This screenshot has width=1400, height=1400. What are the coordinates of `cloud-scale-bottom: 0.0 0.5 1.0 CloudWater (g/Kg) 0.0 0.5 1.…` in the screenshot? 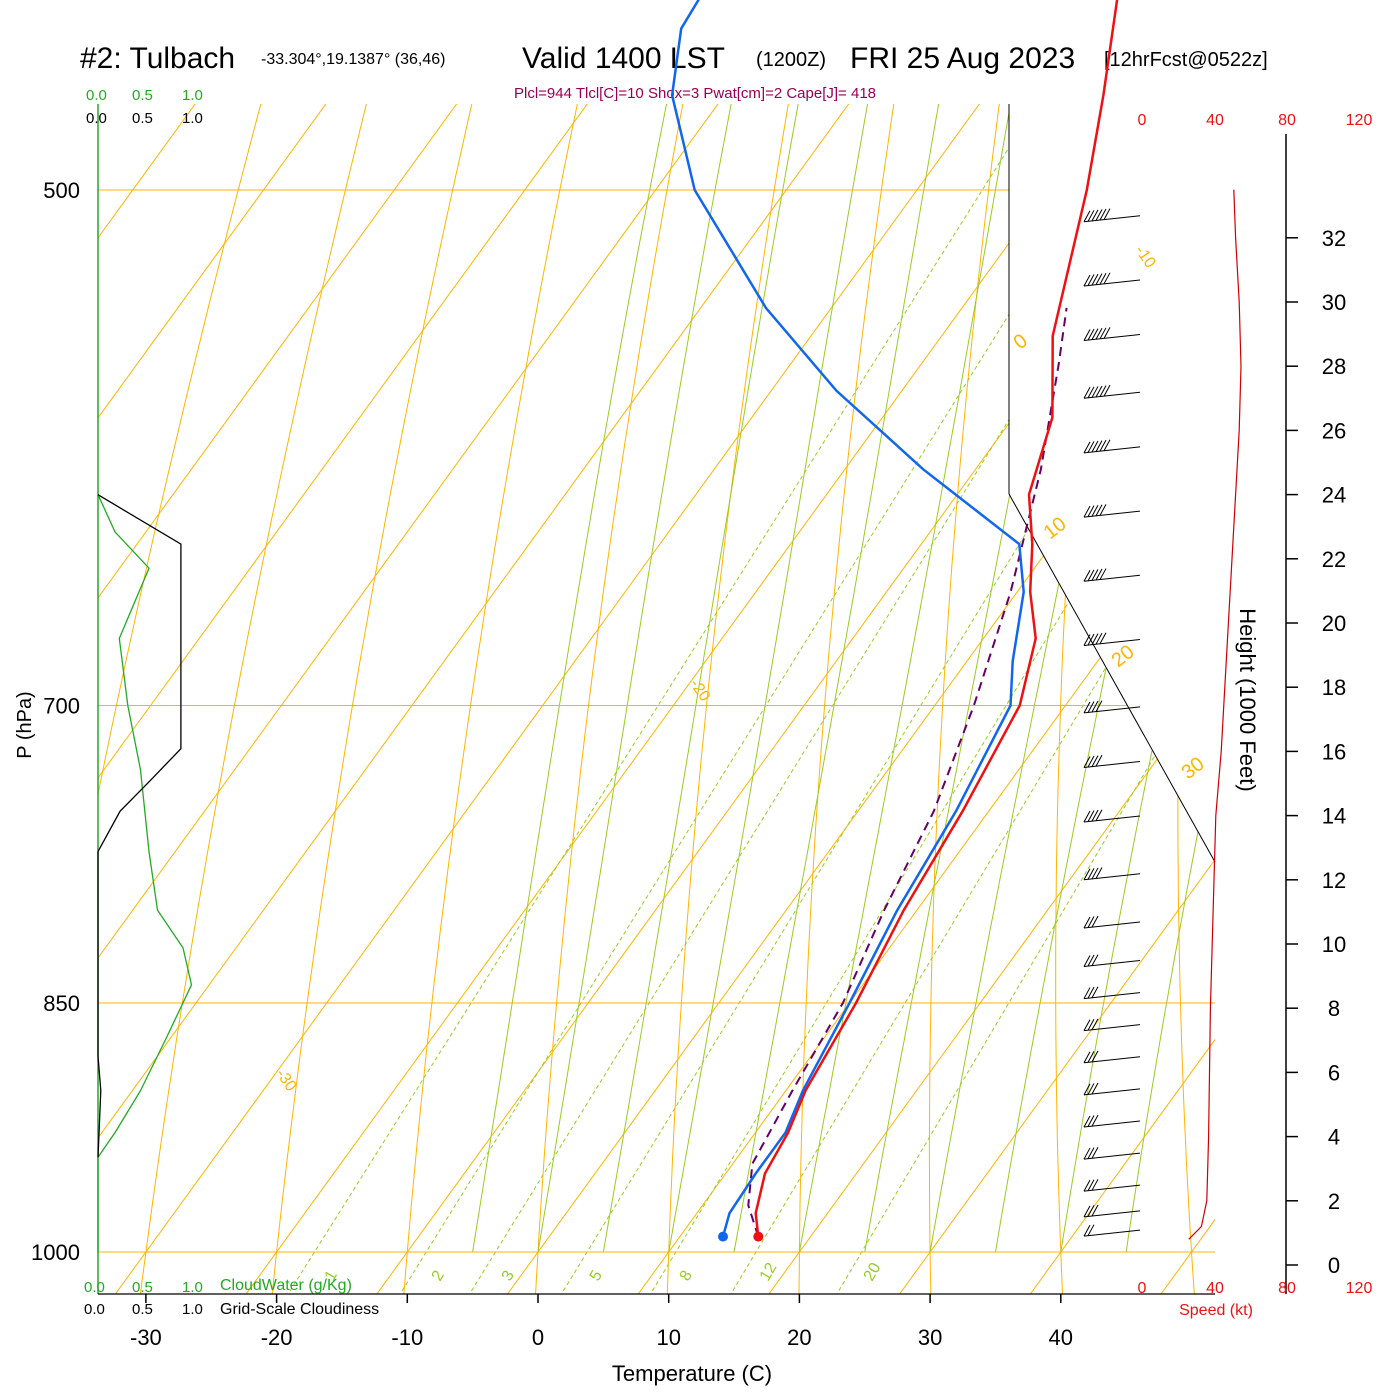 It's located at (231, 1297).